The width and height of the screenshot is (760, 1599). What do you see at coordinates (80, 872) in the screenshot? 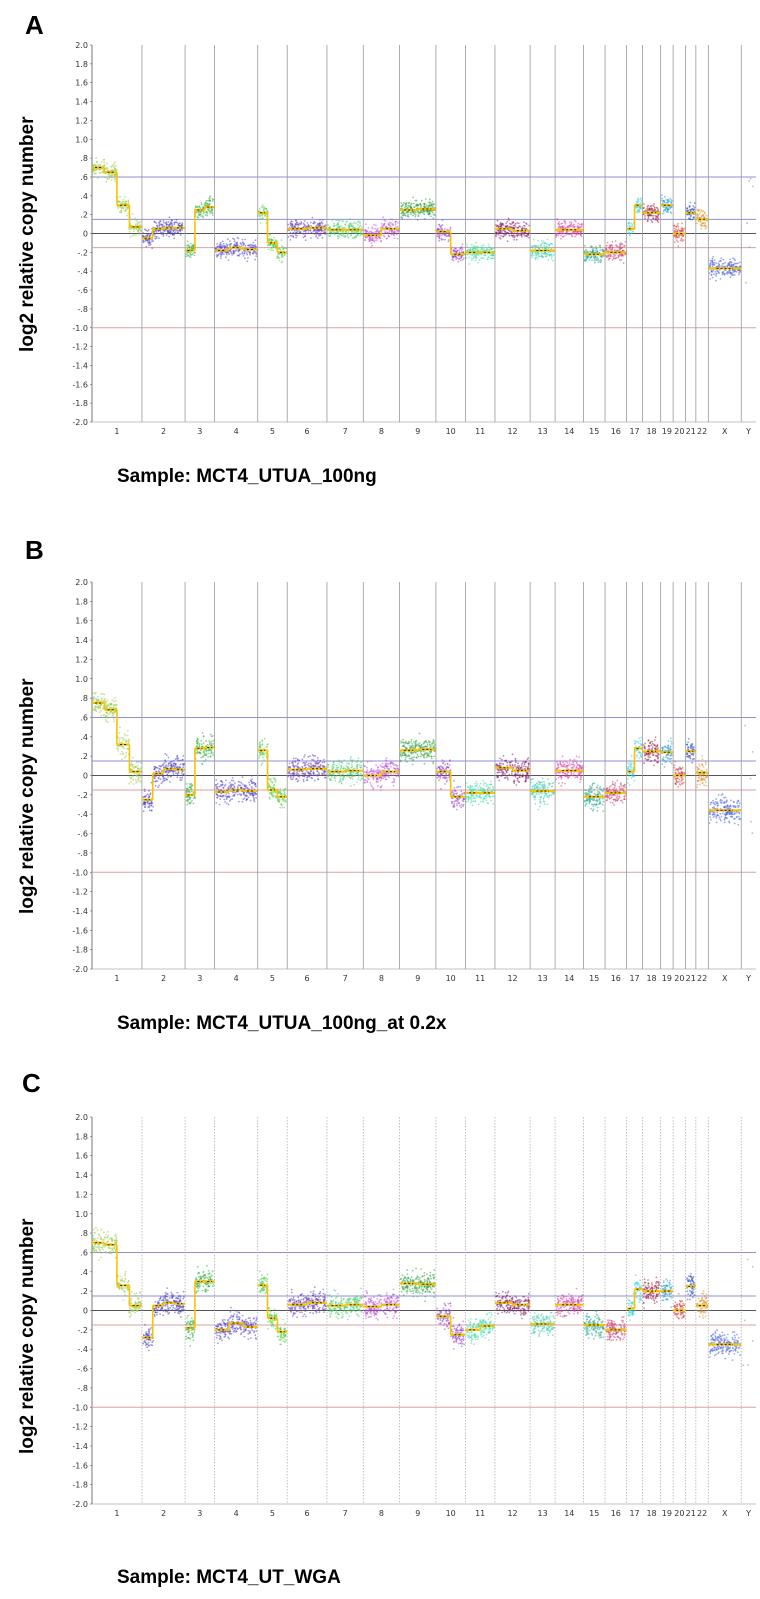
I see `y-tick-label: -1.0` at bounding box center [80, 872].